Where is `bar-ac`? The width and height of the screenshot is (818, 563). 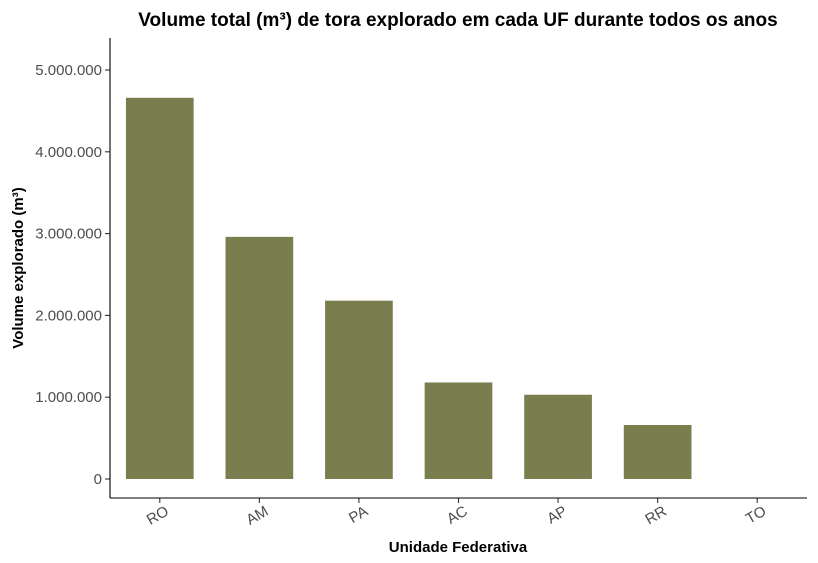 bar-ac is located at coordinates (458, 430).